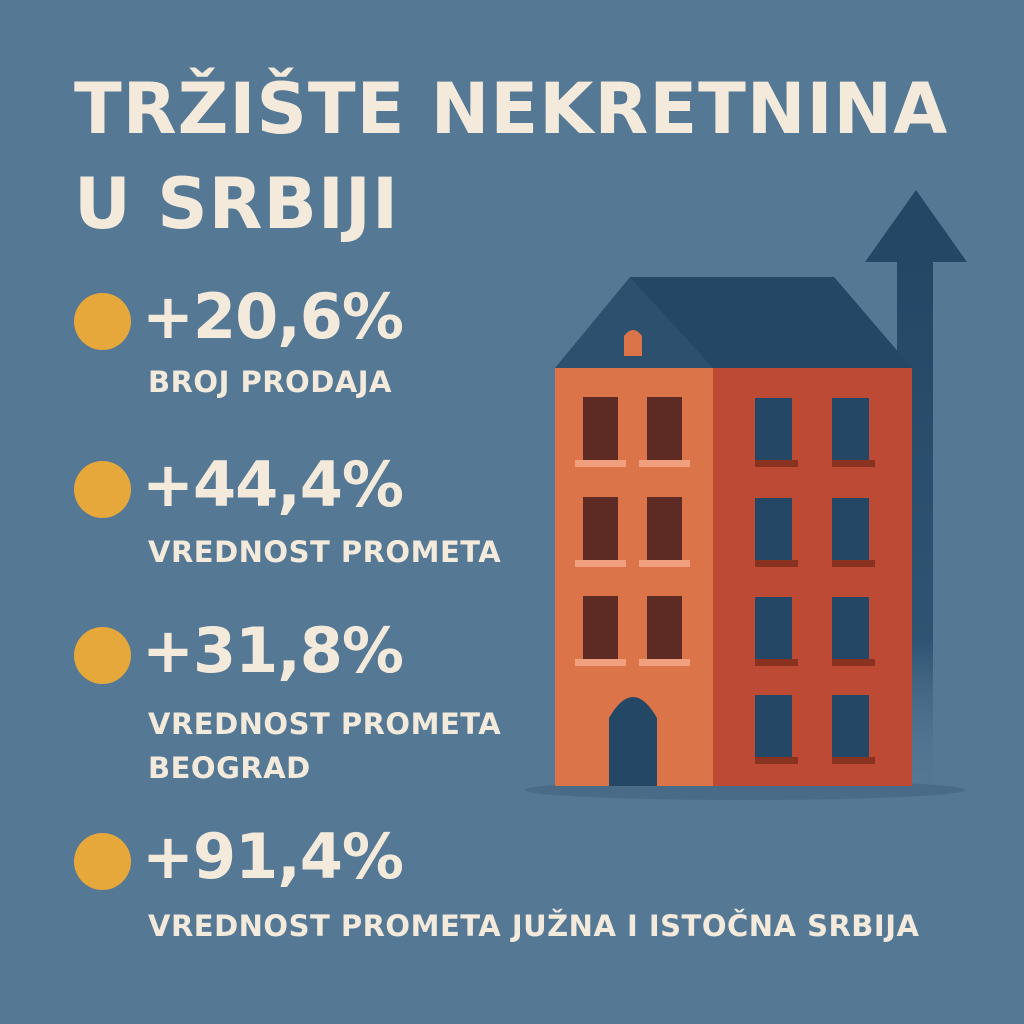 The height and width of the screenshot is (1024, 1024). I want to click on stat-value: +44,4%, so click(273, 484).